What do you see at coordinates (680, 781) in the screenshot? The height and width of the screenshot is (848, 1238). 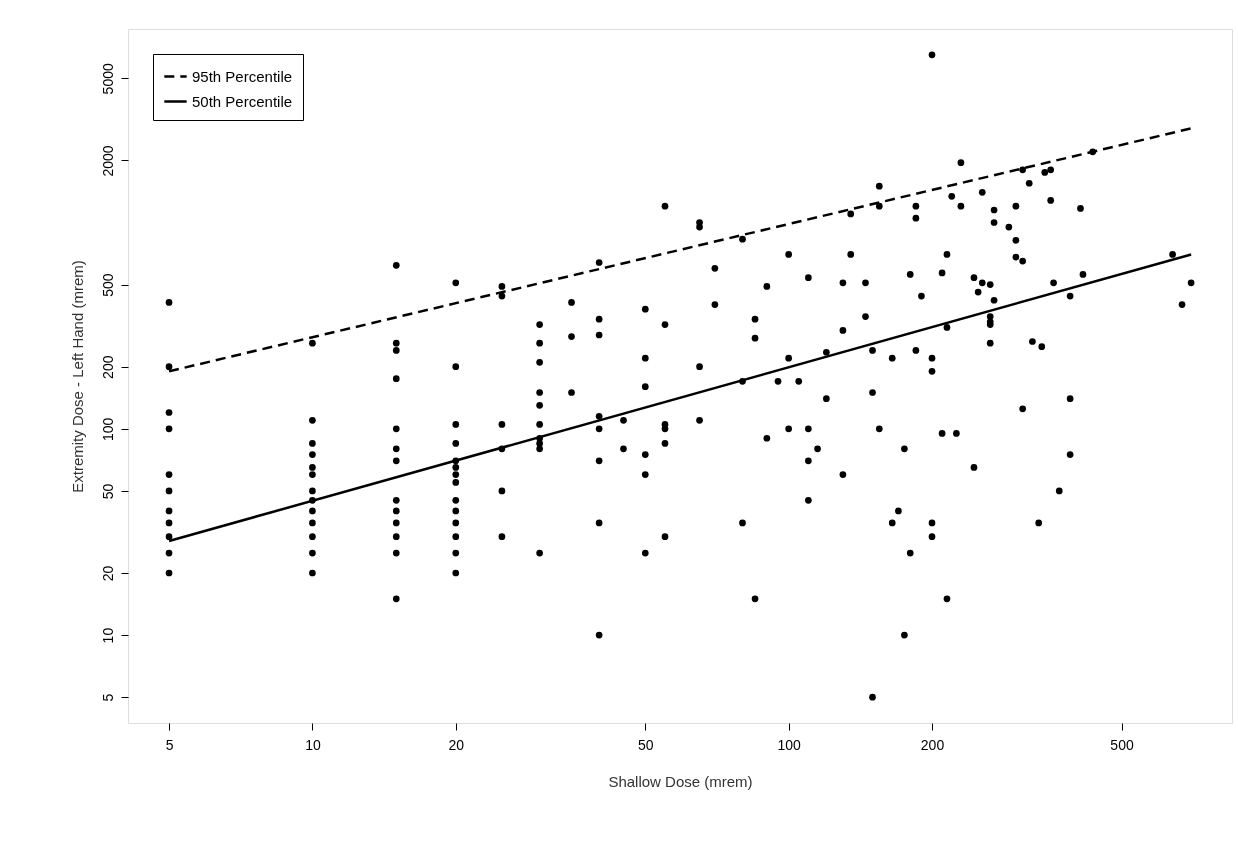 I see `x-axis-title: Shallow Dose (mrem)` at bounding box center [680, 781].